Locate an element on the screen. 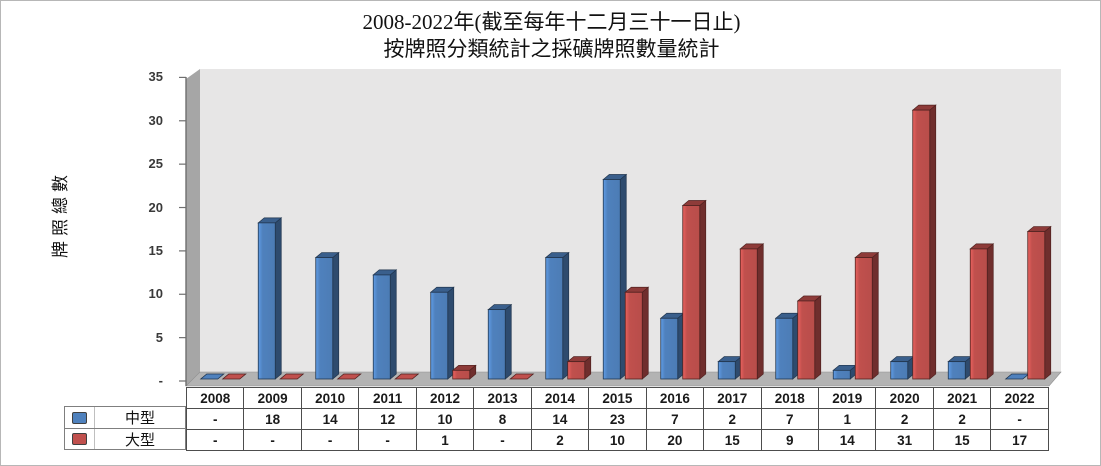 This screenshot has height=466, width=1101. bar-中型-2013-side is located at coordinates (508, 341).